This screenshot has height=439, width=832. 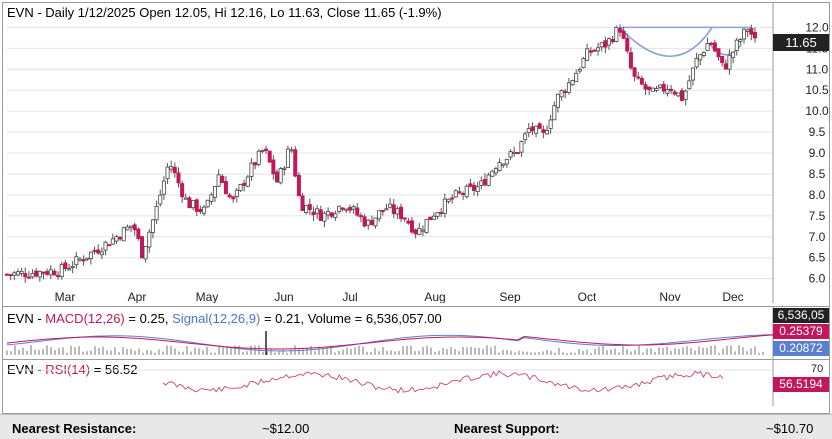 I want to click on y-tick-label: 8.5, so click(x=817, y=174).